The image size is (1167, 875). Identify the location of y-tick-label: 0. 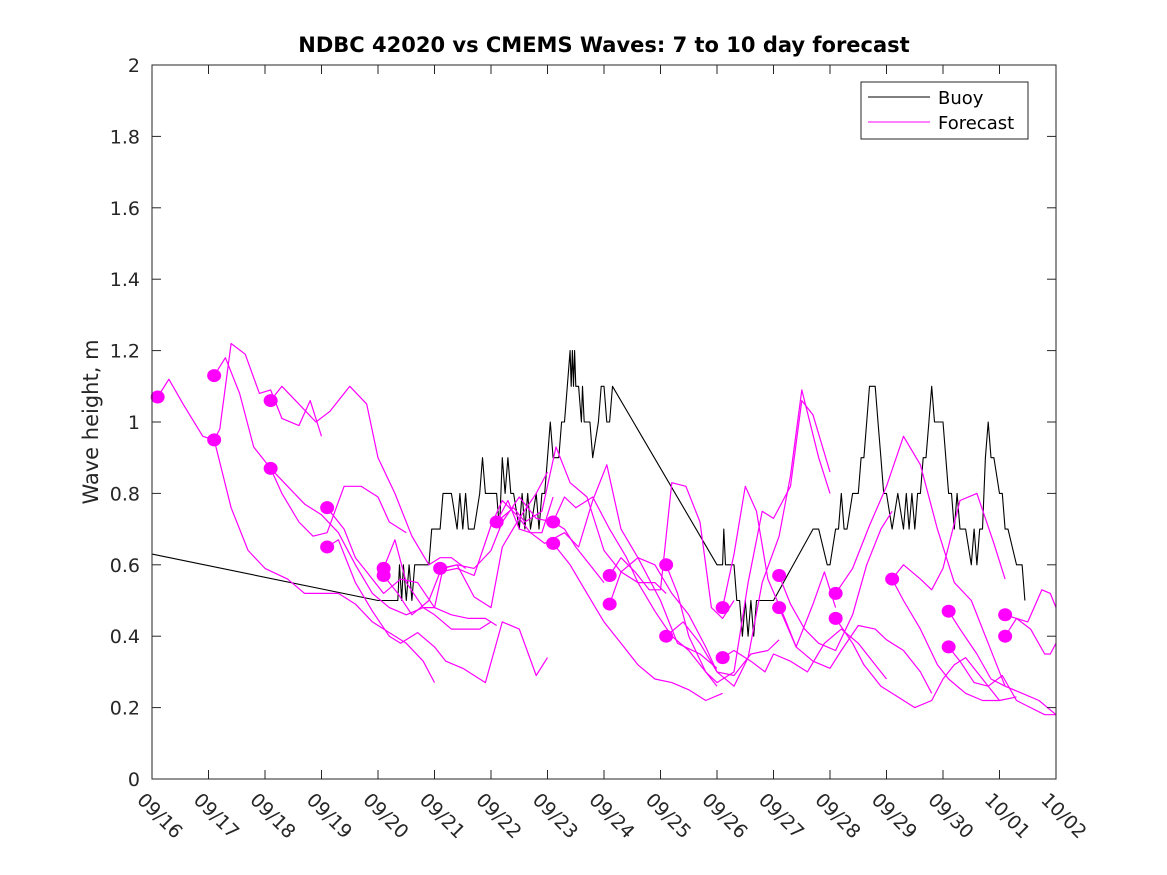
(134, 780).